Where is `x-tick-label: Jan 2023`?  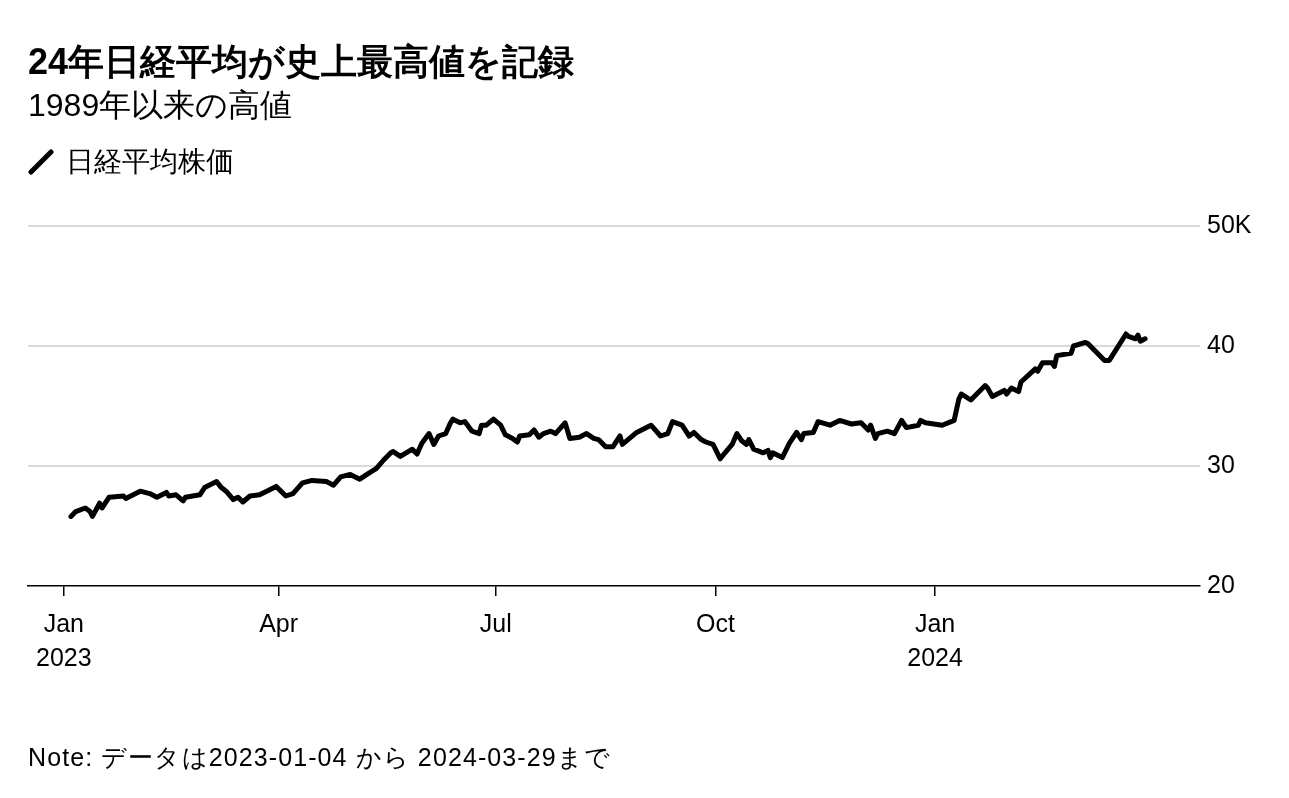 x-tick-label: Jan 2023 is located at coordinates (63, 639).